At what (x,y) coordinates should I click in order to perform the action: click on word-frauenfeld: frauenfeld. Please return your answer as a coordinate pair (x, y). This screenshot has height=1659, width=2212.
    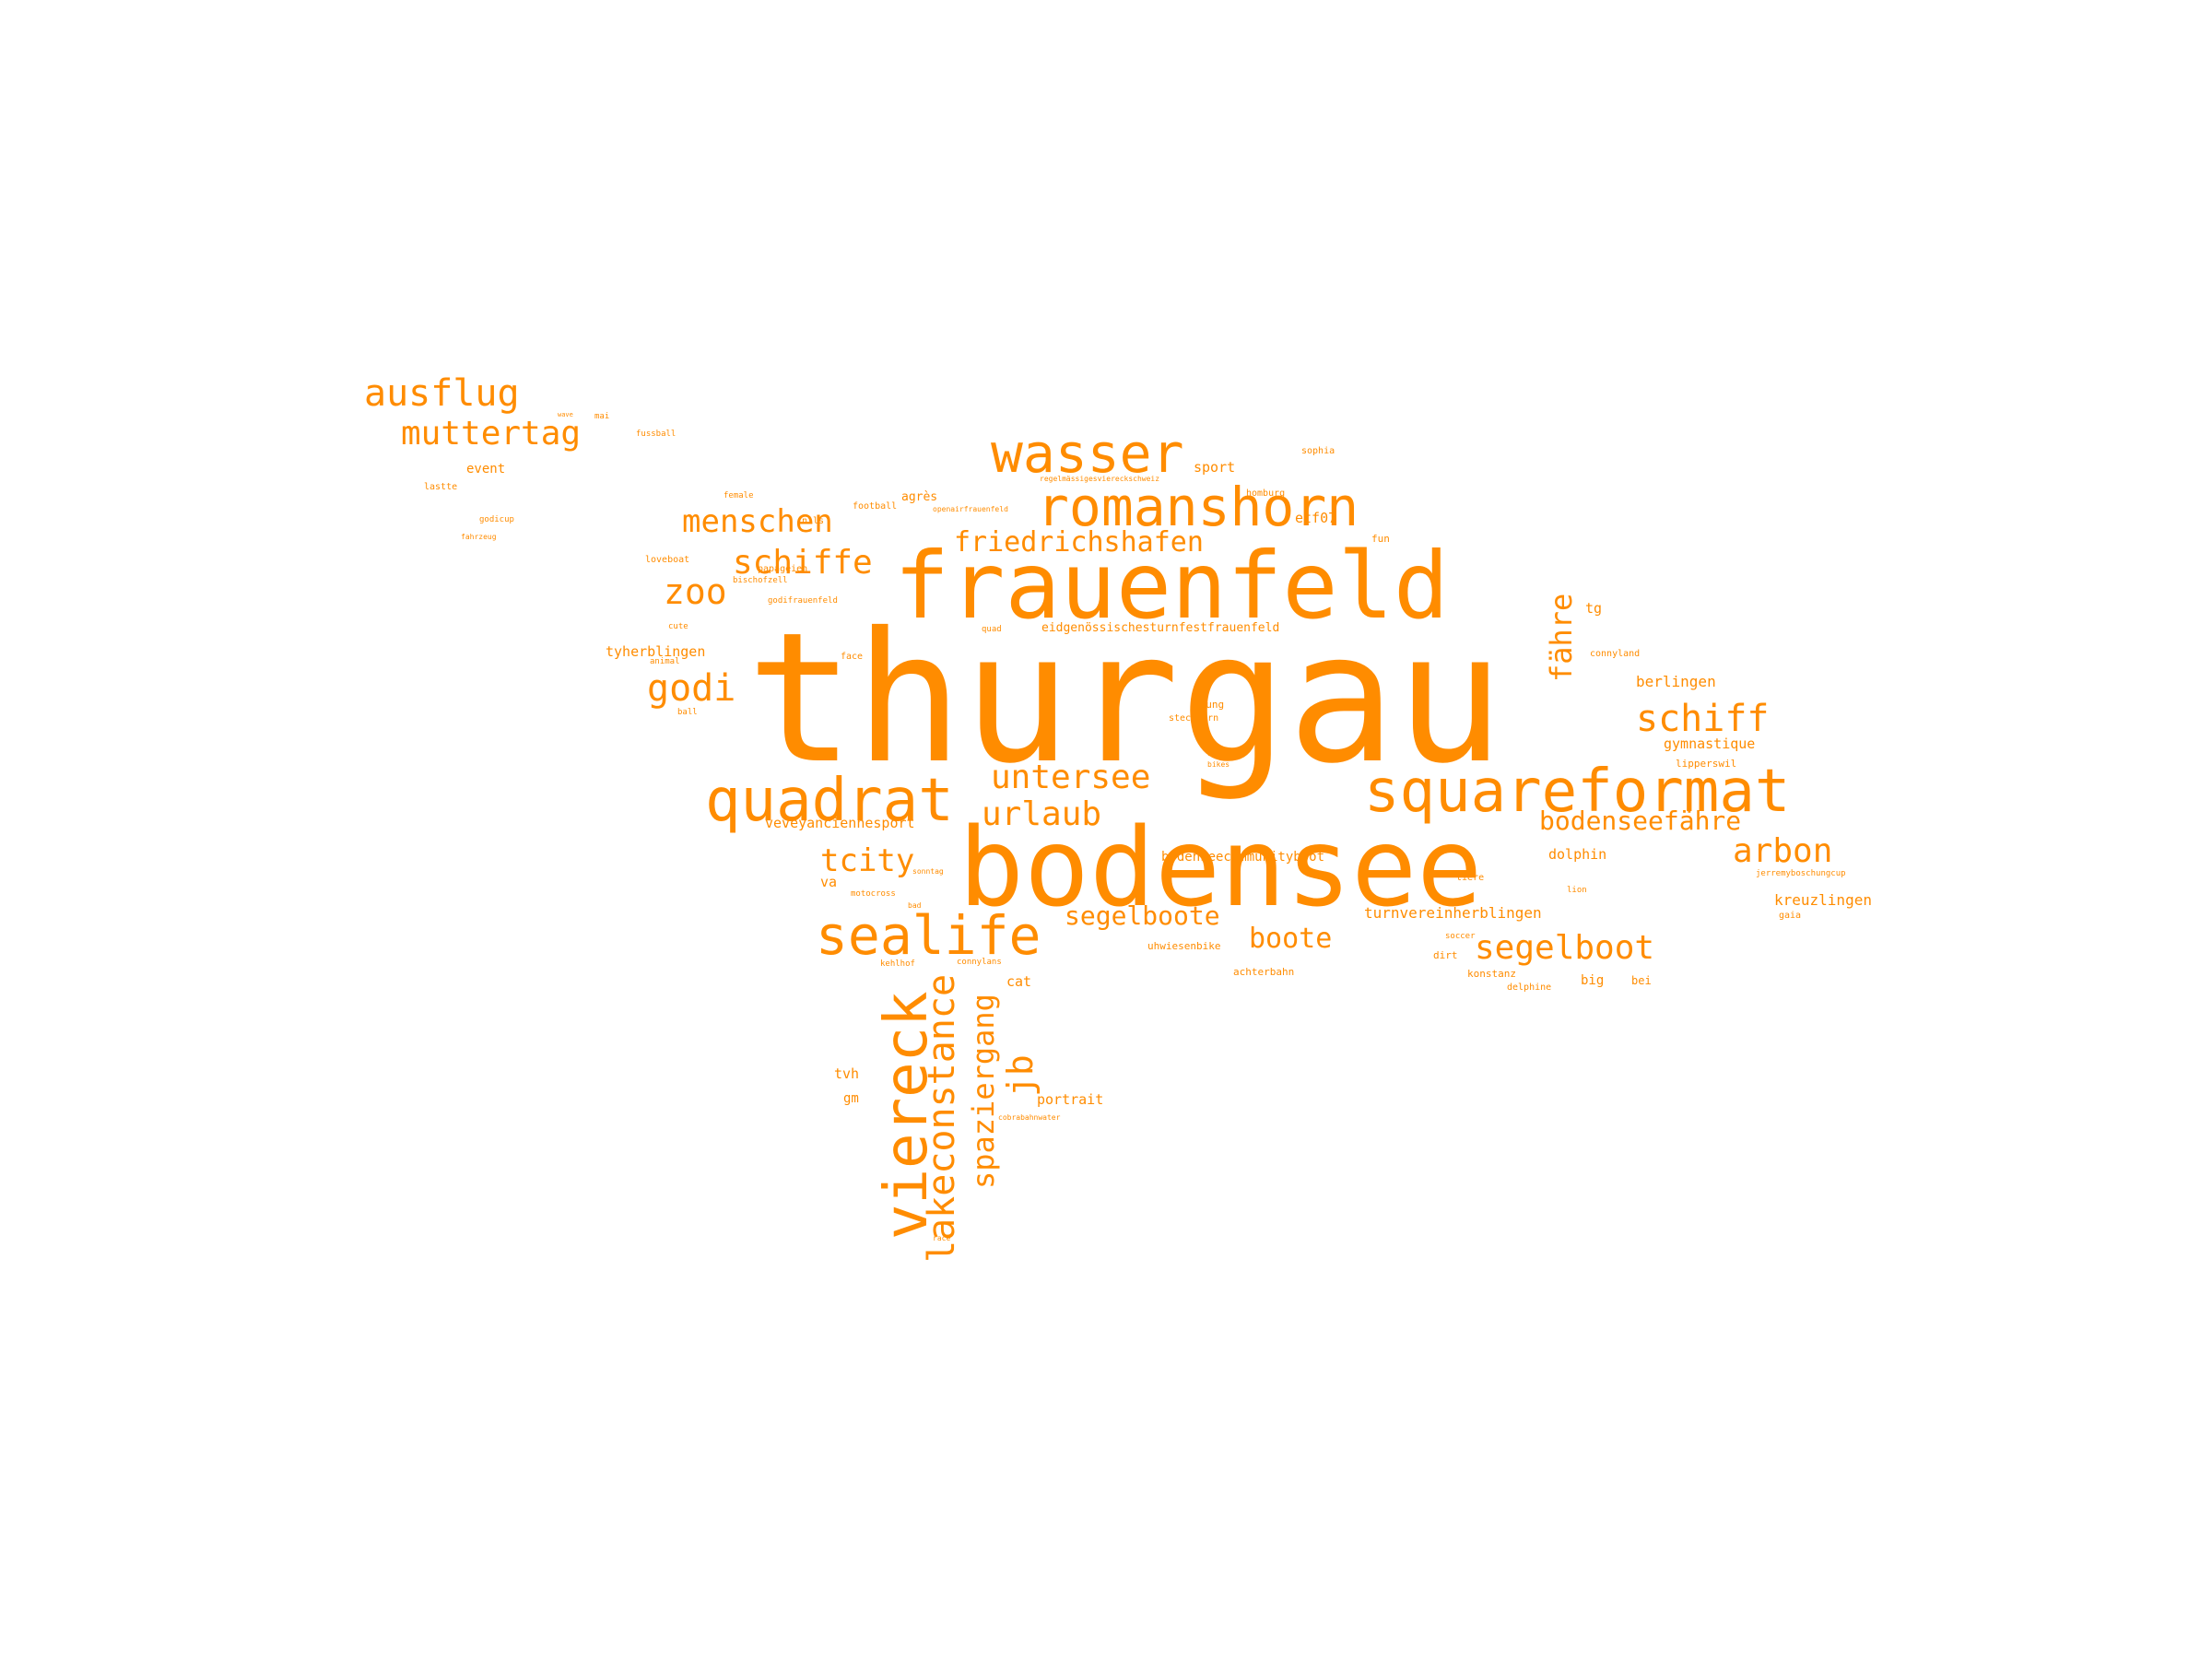
    Looking at the image, I should click on (1171, 586).